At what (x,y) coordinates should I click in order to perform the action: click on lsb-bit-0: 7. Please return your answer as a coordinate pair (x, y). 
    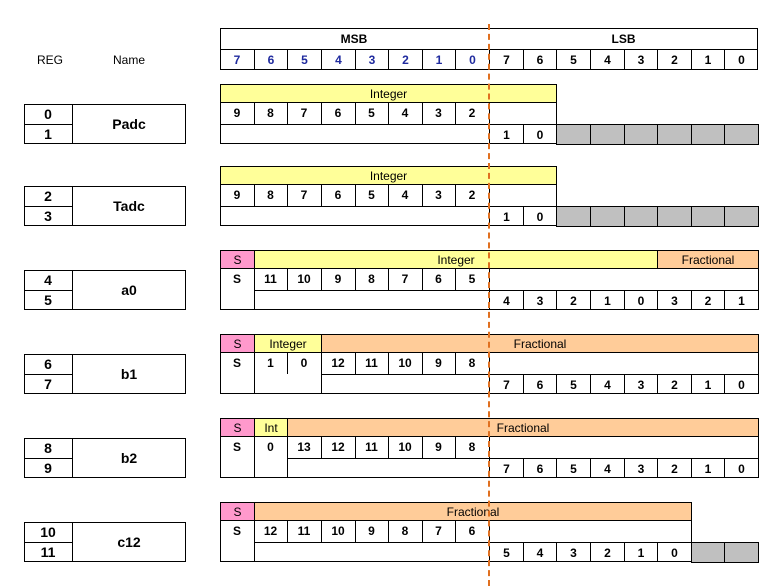
    Looking at the image, I should click on (506, 60).